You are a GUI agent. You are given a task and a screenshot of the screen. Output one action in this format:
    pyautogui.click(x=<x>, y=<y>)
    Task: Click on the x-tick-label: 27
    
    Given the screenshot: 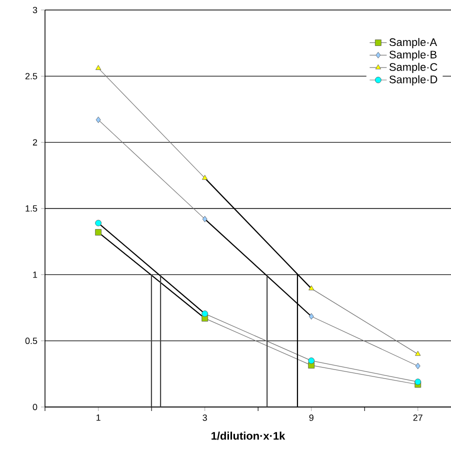 What is the action you would take?
    pyautogui.click(x=417, y=417)
    